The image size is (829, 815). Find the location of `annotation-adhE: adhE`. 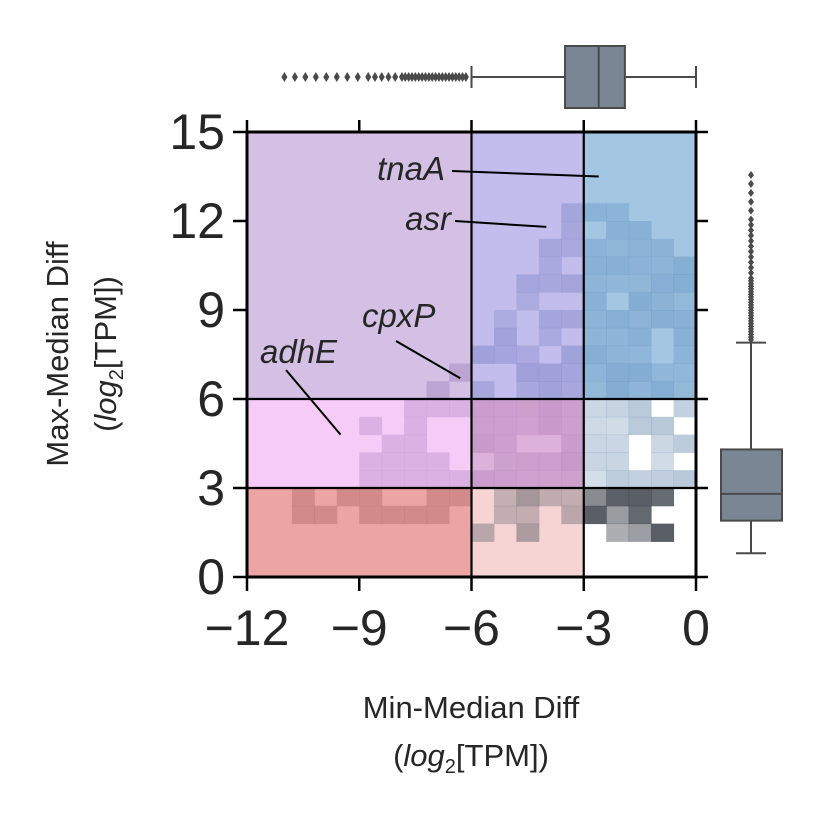

annotation-adhE: adhE is located at coordinates (299, 351).